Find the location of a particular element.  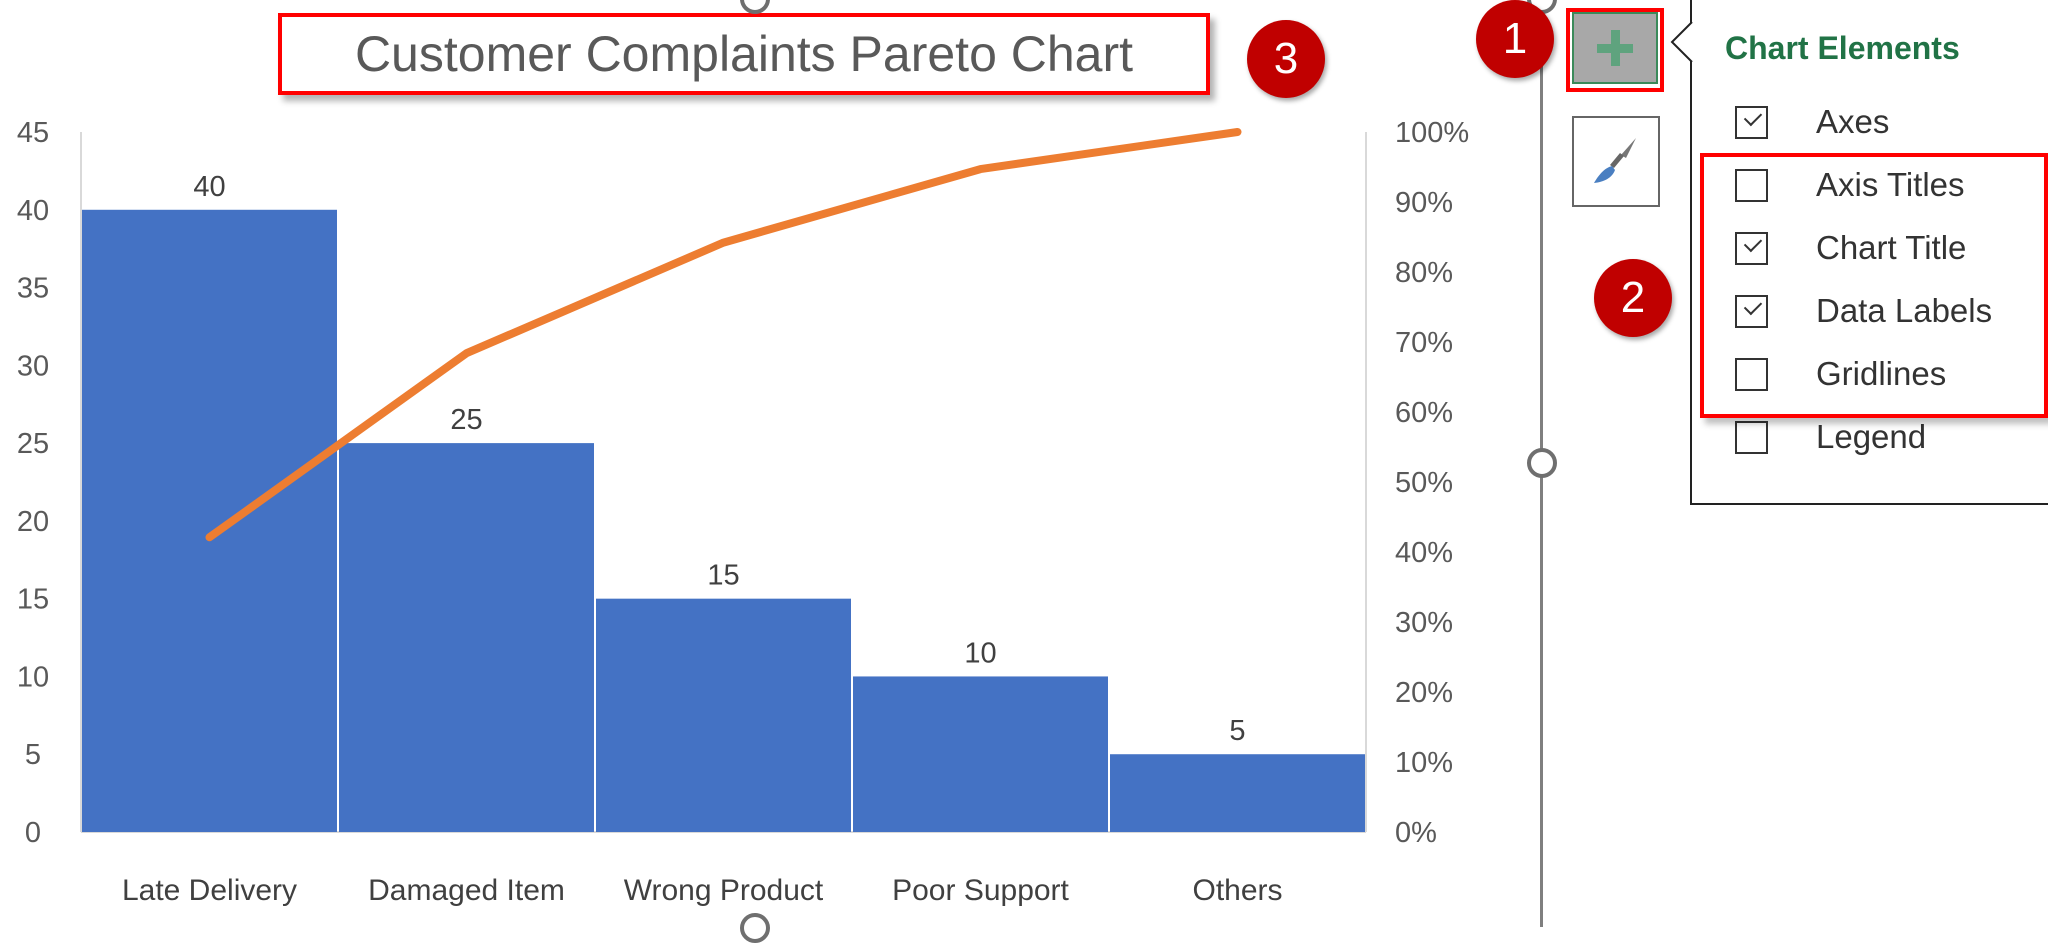

data-label: 40 is located at coordinates (209, 187).